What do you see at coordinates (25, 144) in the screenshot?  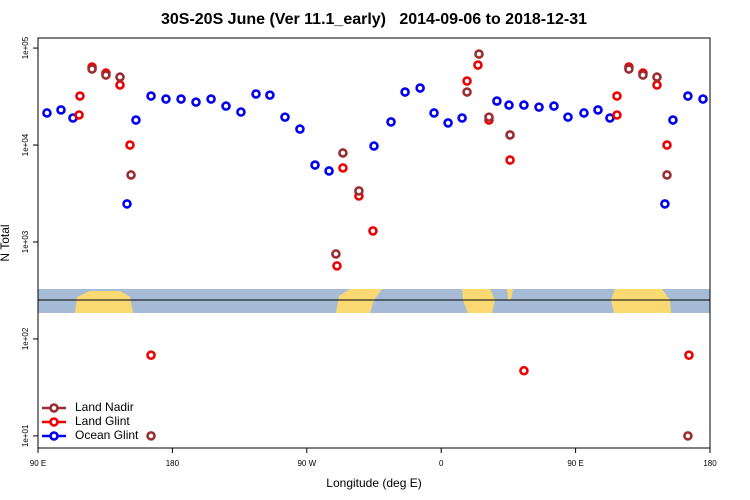 I see `y-tick-label: 1e+04` at bounding box center [25, 144].